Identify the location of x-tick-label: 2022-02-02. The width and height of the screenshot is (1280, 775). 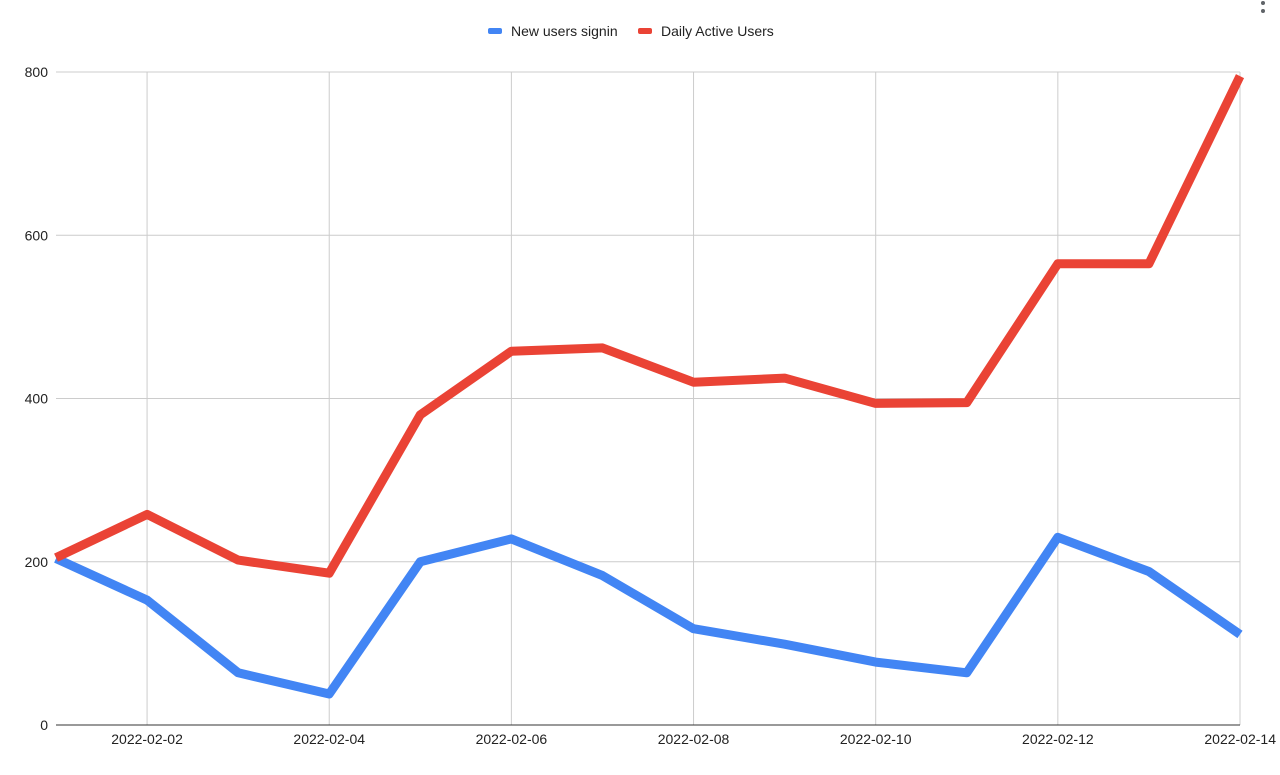
(147, 739).